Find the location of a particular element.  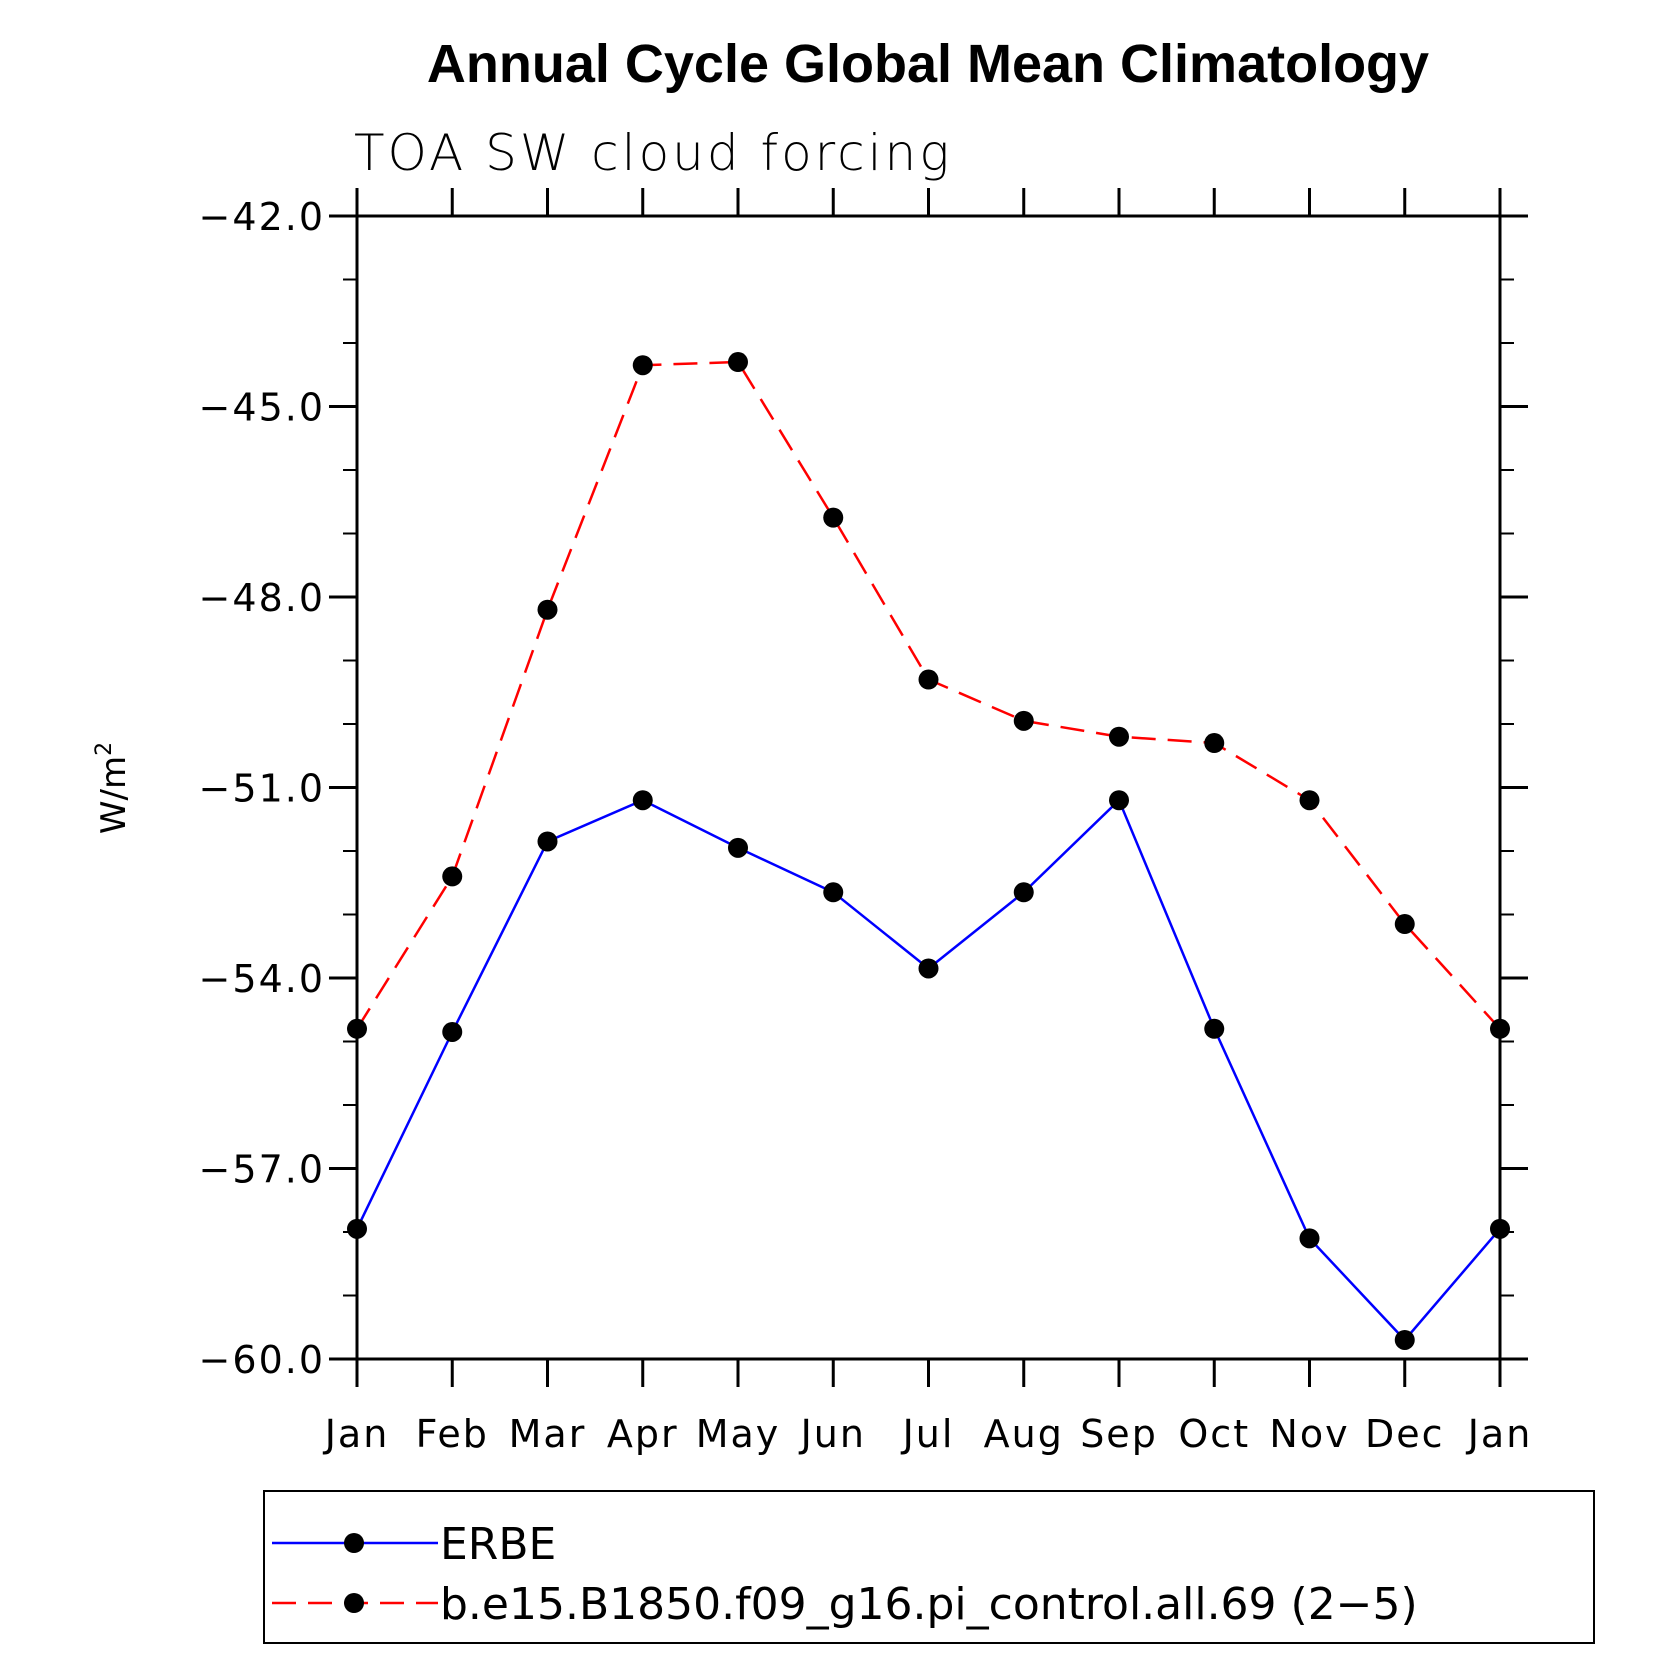

x-tick-label: Sep is located at coordinates (1119, 1434).